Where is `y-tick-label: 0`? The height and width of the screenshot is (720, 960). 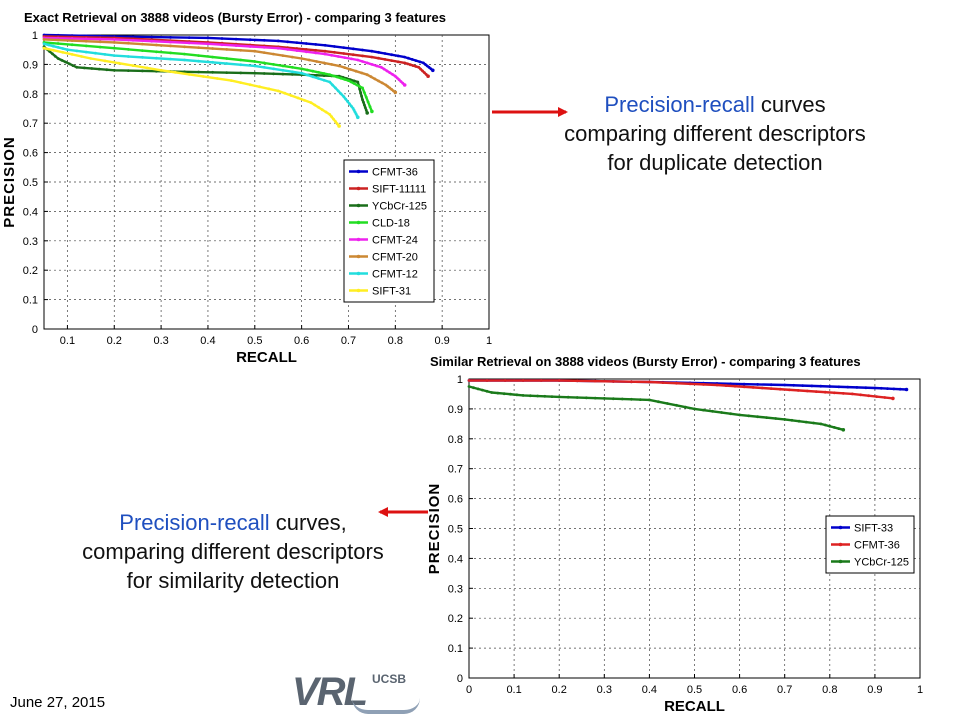 y-tick-label: 0 is located at coordinates (35, 330).